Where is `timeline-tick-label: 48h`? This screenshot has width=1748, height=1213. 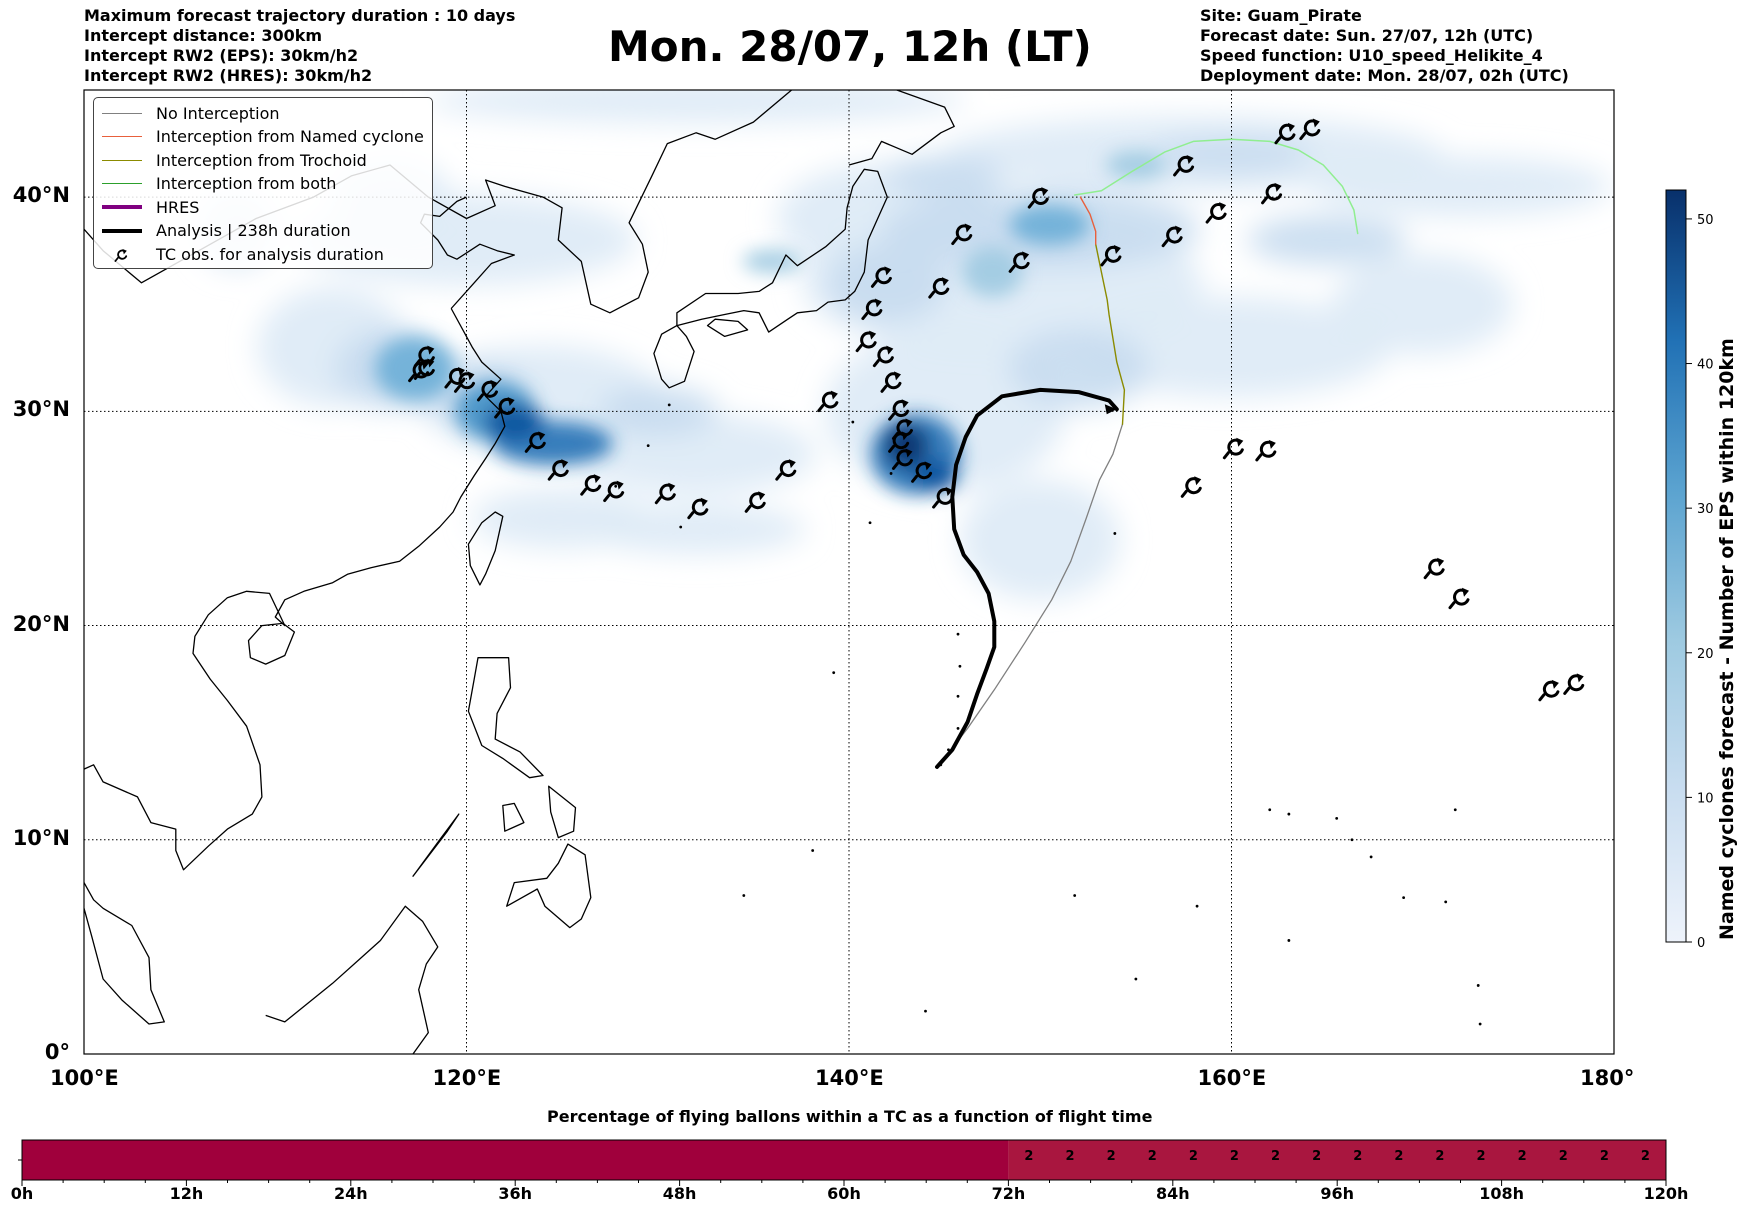
timeline-tick-label: 48h is located at coordinates (679, 1193).